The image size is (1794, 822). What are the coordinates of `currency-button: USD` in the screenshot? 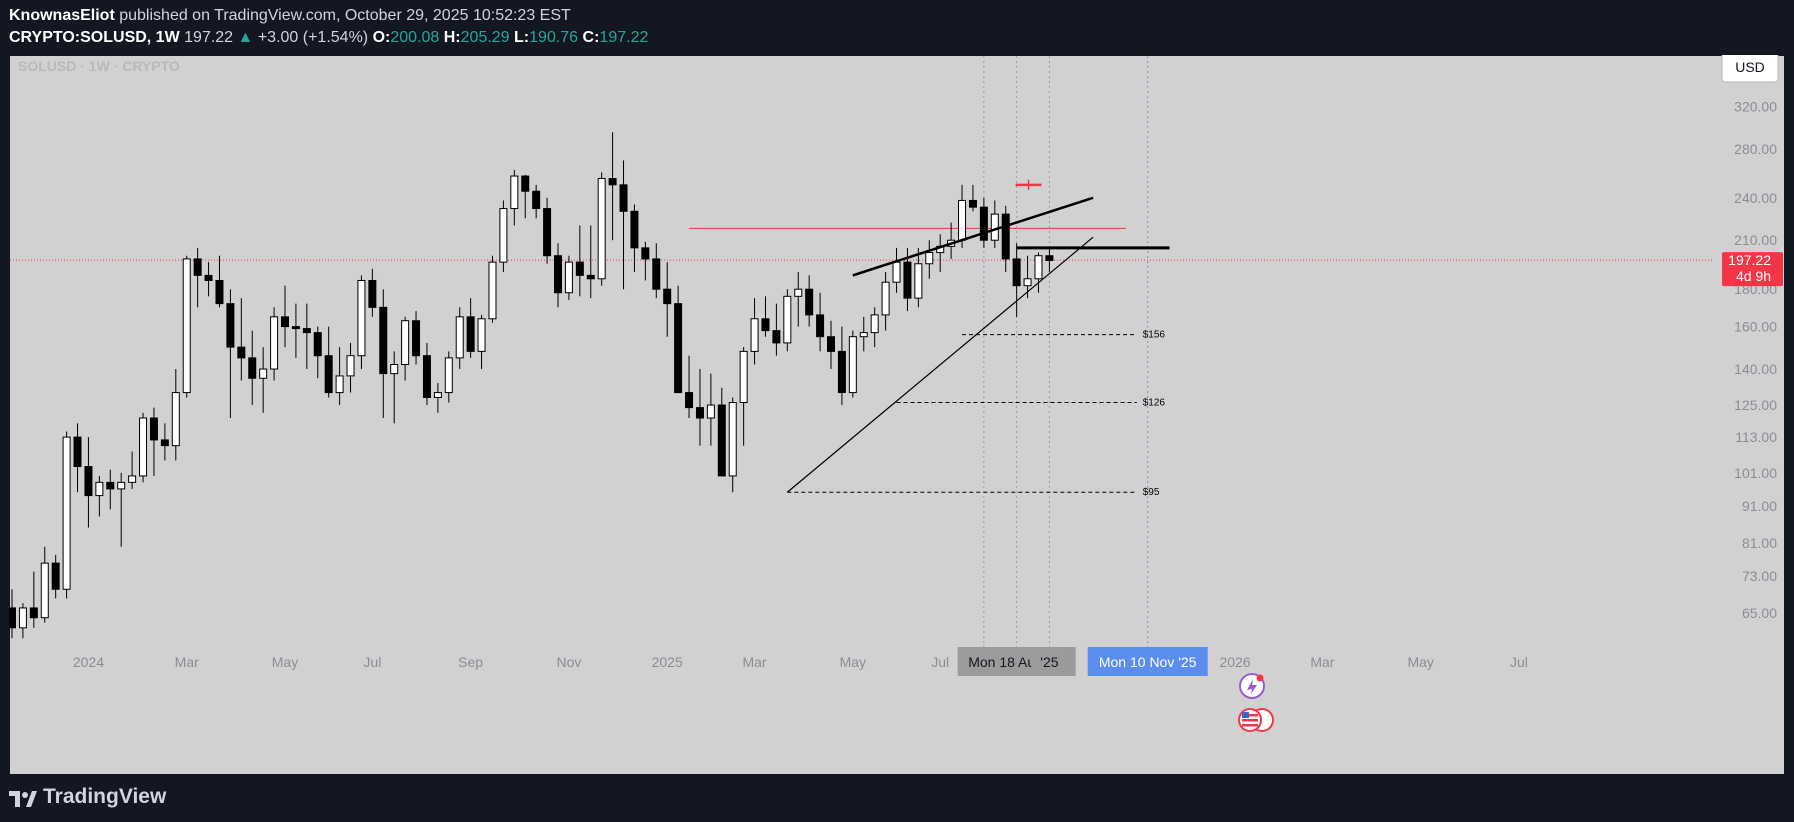 It's located at (1750, 67).